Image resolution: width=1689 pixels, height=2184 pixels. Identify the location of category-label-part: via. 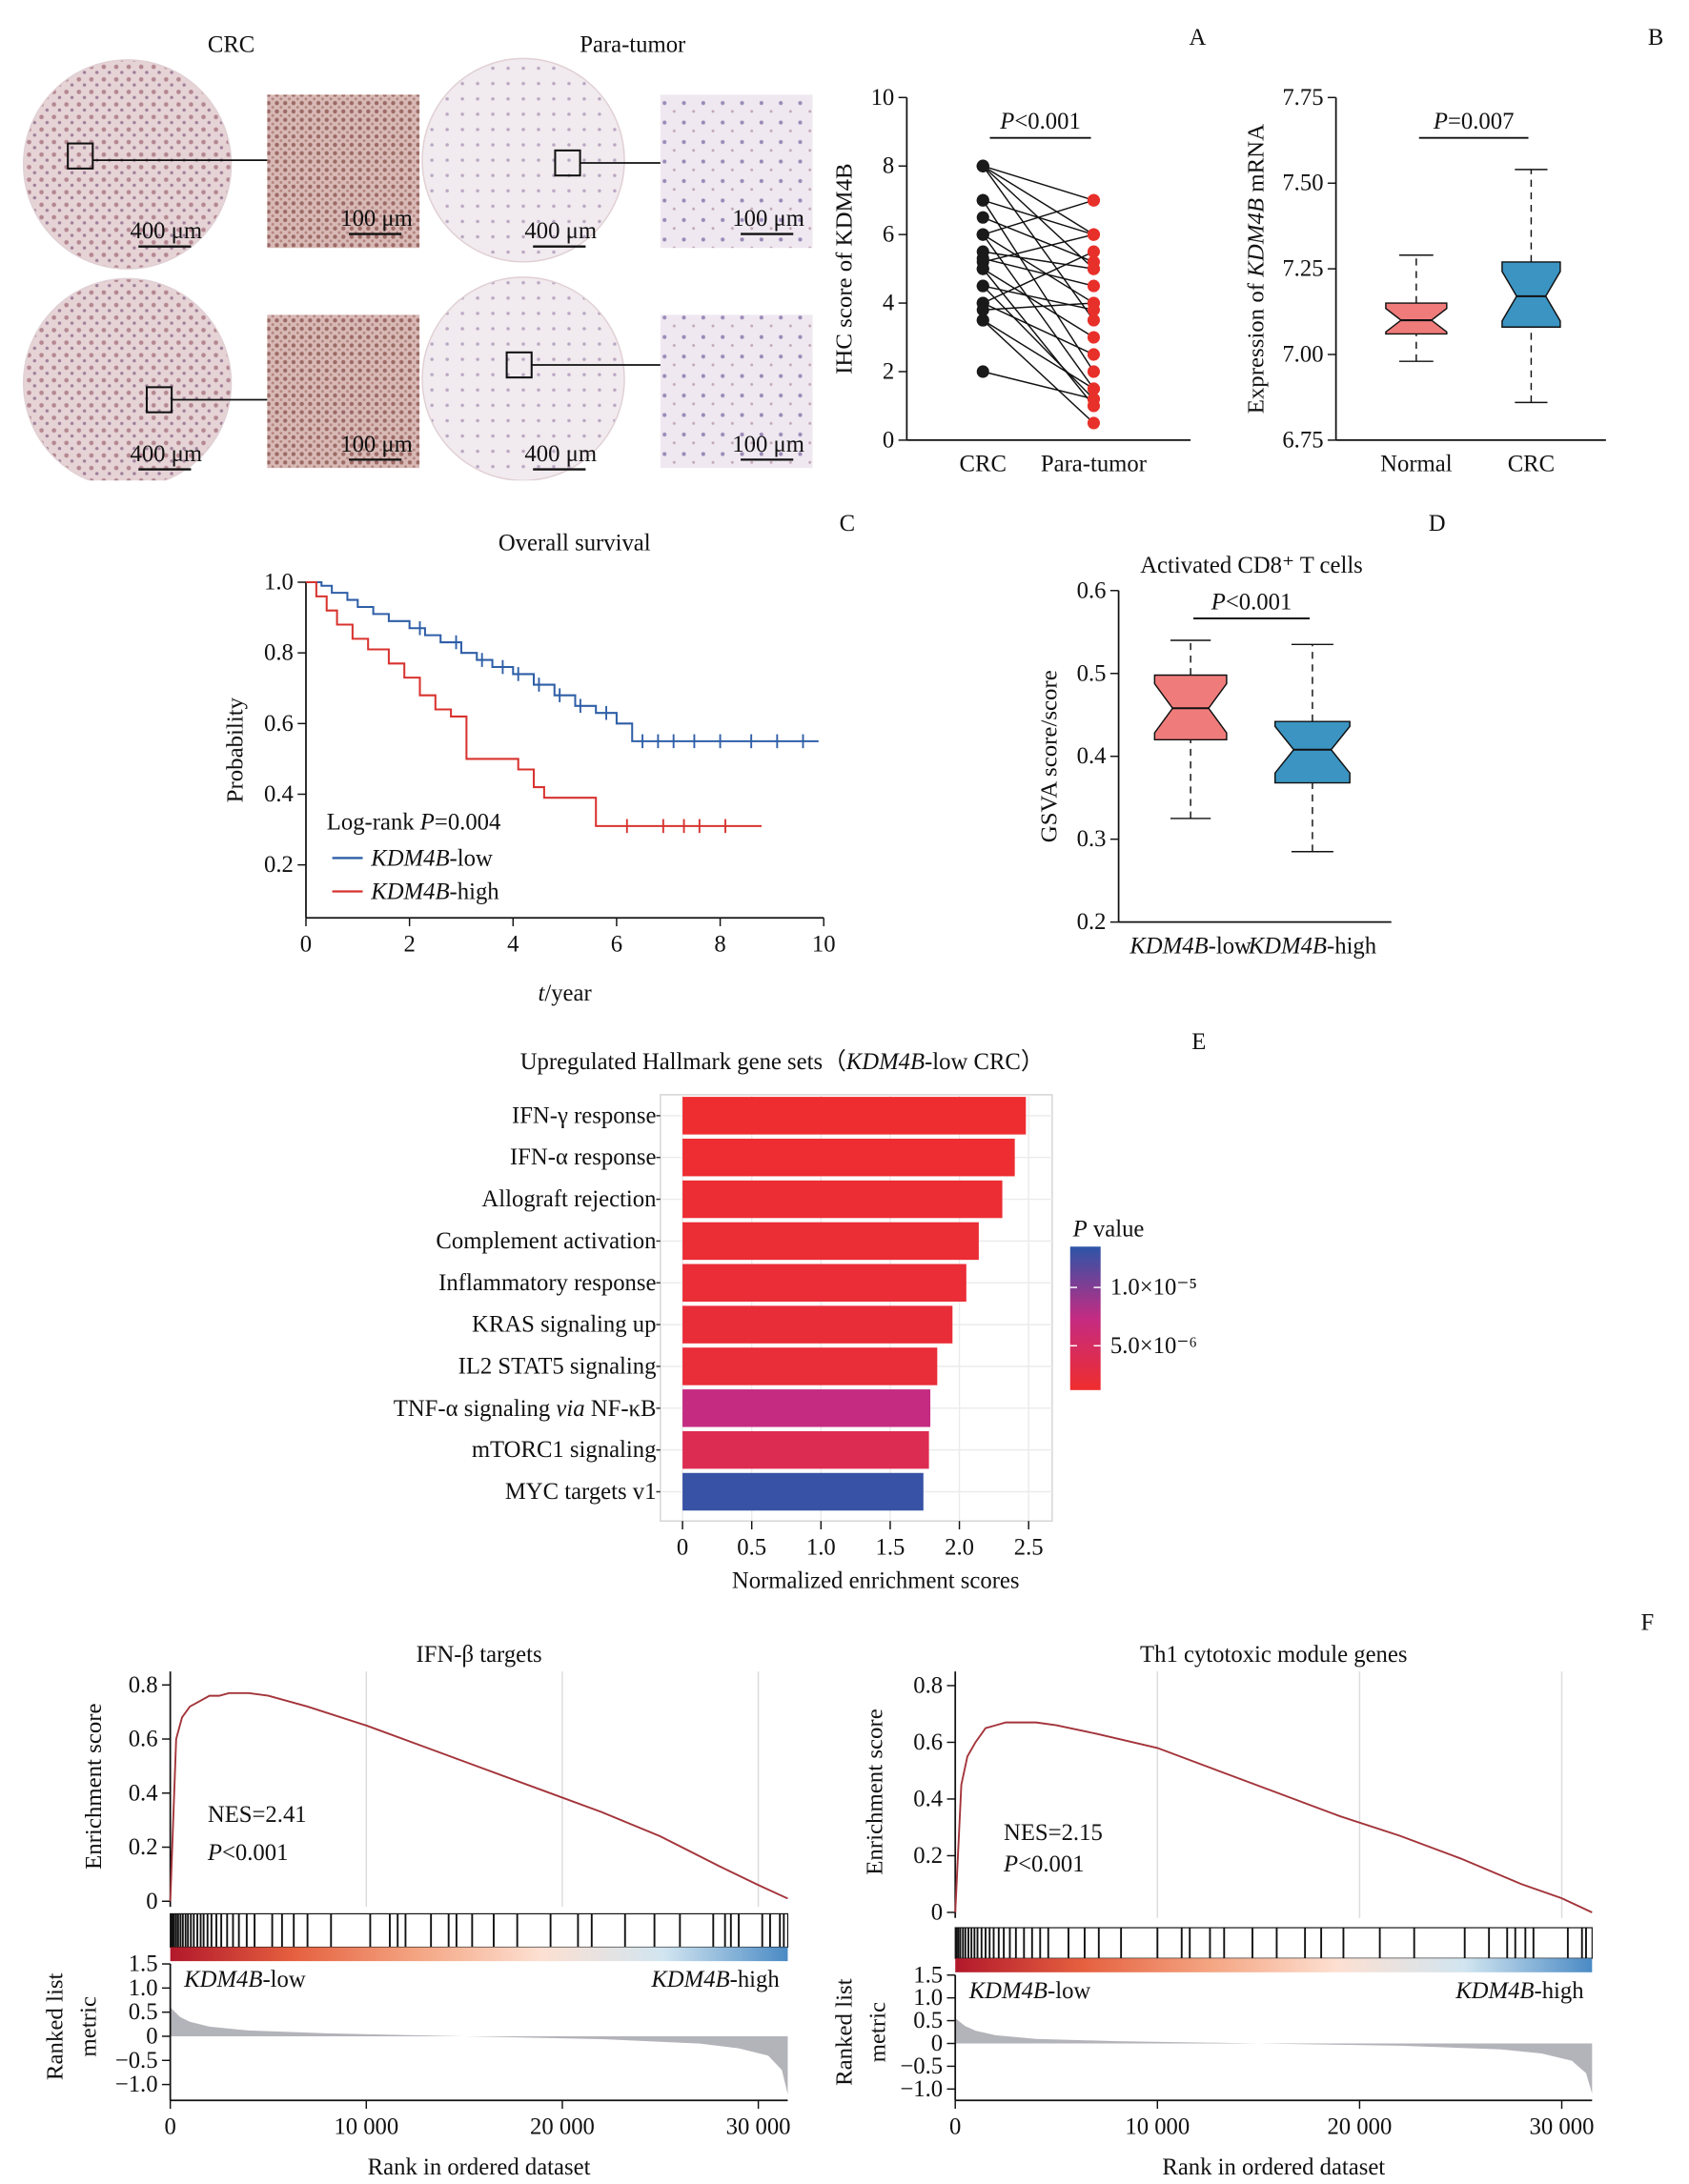
(570, 1408).